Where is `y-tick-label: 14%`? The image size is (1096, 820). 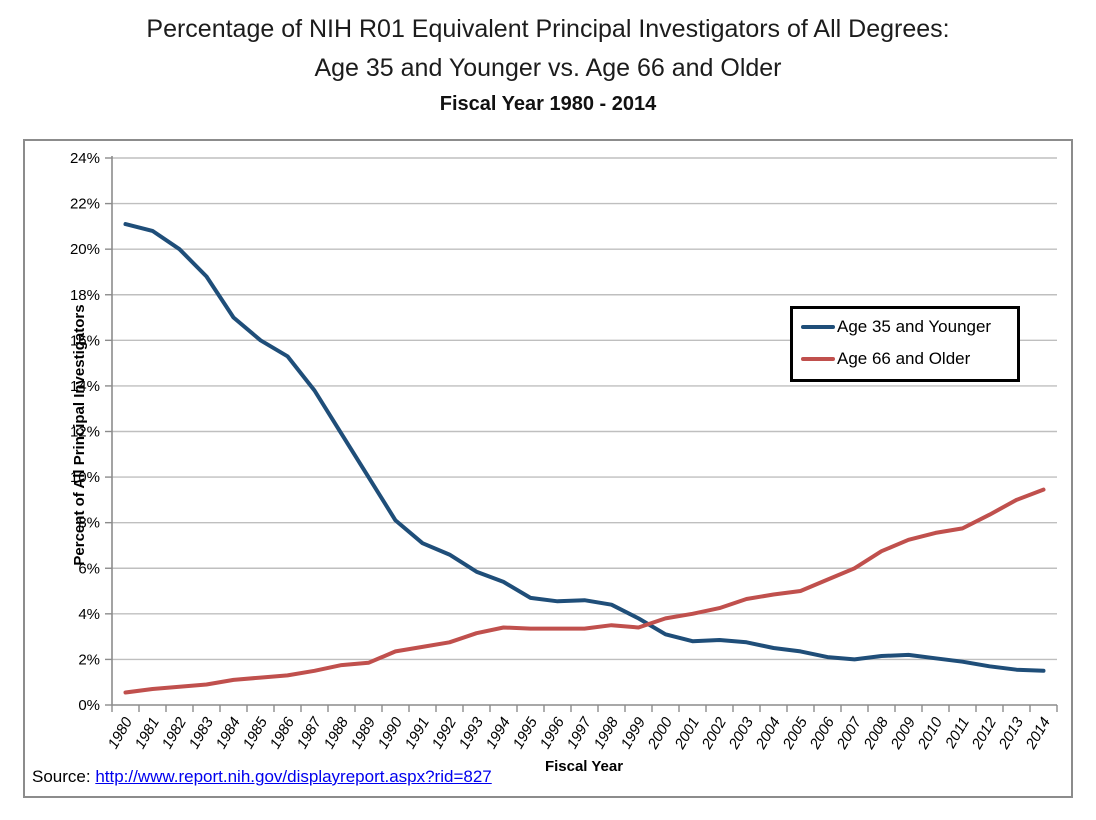
y-tick-label: 14% is located at coordinates (85, 386).